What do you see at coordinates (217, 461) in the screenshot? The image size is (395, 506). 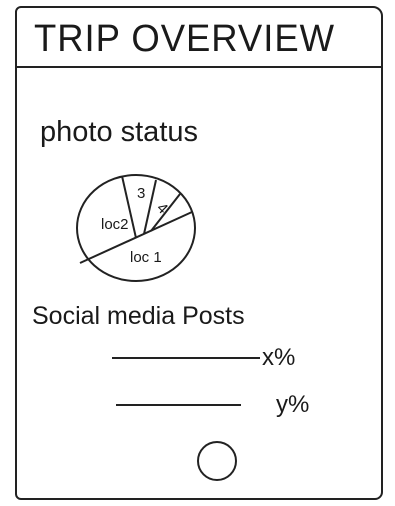 I see `home-button-icon` at bounding box center [217, 461].